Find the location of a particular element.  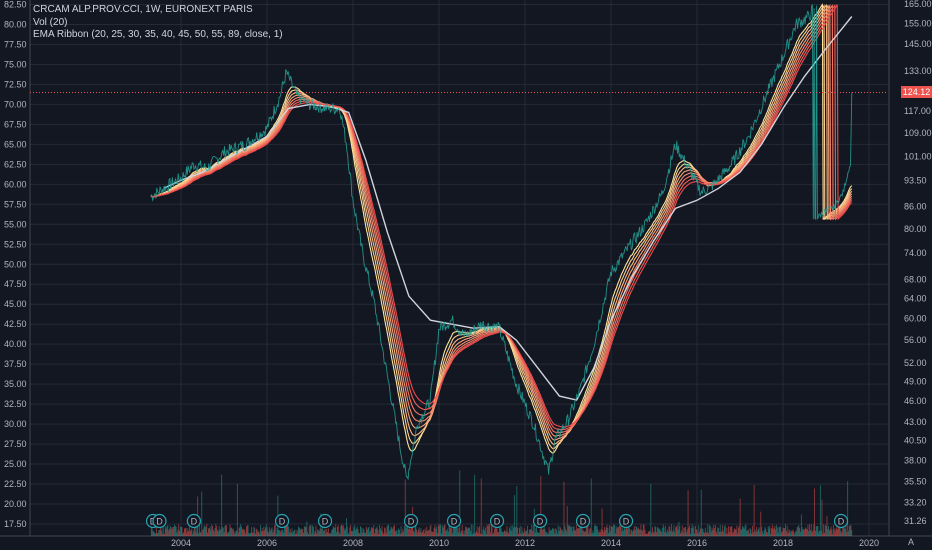

left-axis-tick-label: 42.50 is located at coordinates (15, 324).